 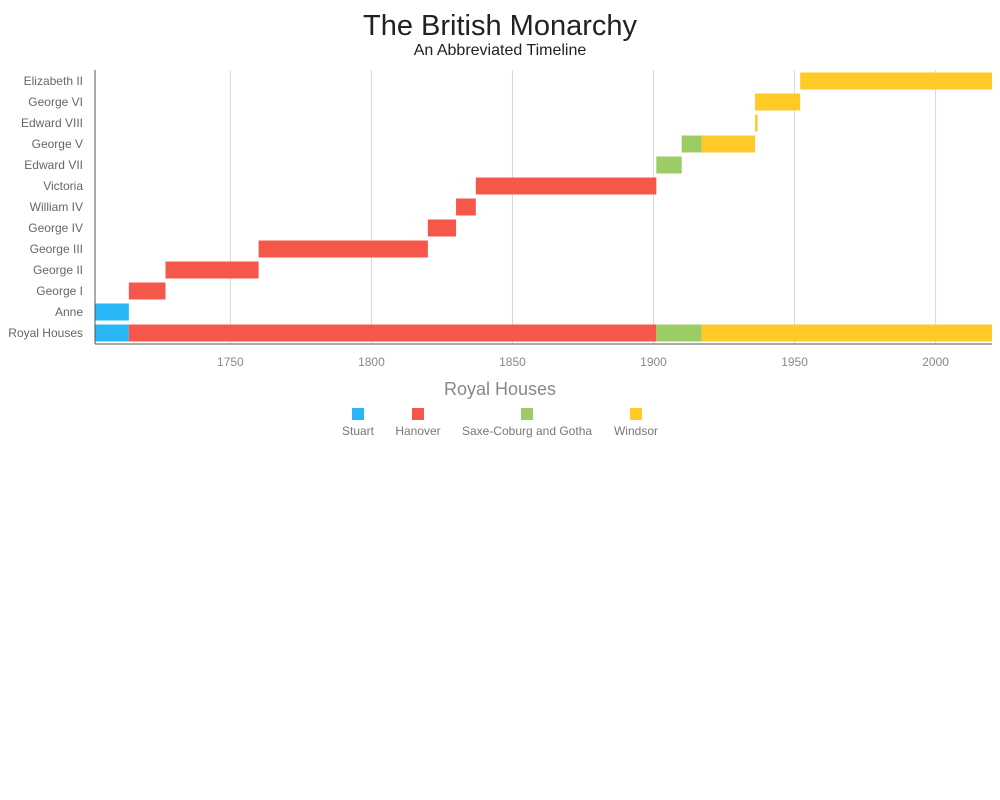 What do you see at coordinates (45, 333) in the screenshot?
I see `row-label-royal-houses: Royal Houses` at bounding box center [45, 333].